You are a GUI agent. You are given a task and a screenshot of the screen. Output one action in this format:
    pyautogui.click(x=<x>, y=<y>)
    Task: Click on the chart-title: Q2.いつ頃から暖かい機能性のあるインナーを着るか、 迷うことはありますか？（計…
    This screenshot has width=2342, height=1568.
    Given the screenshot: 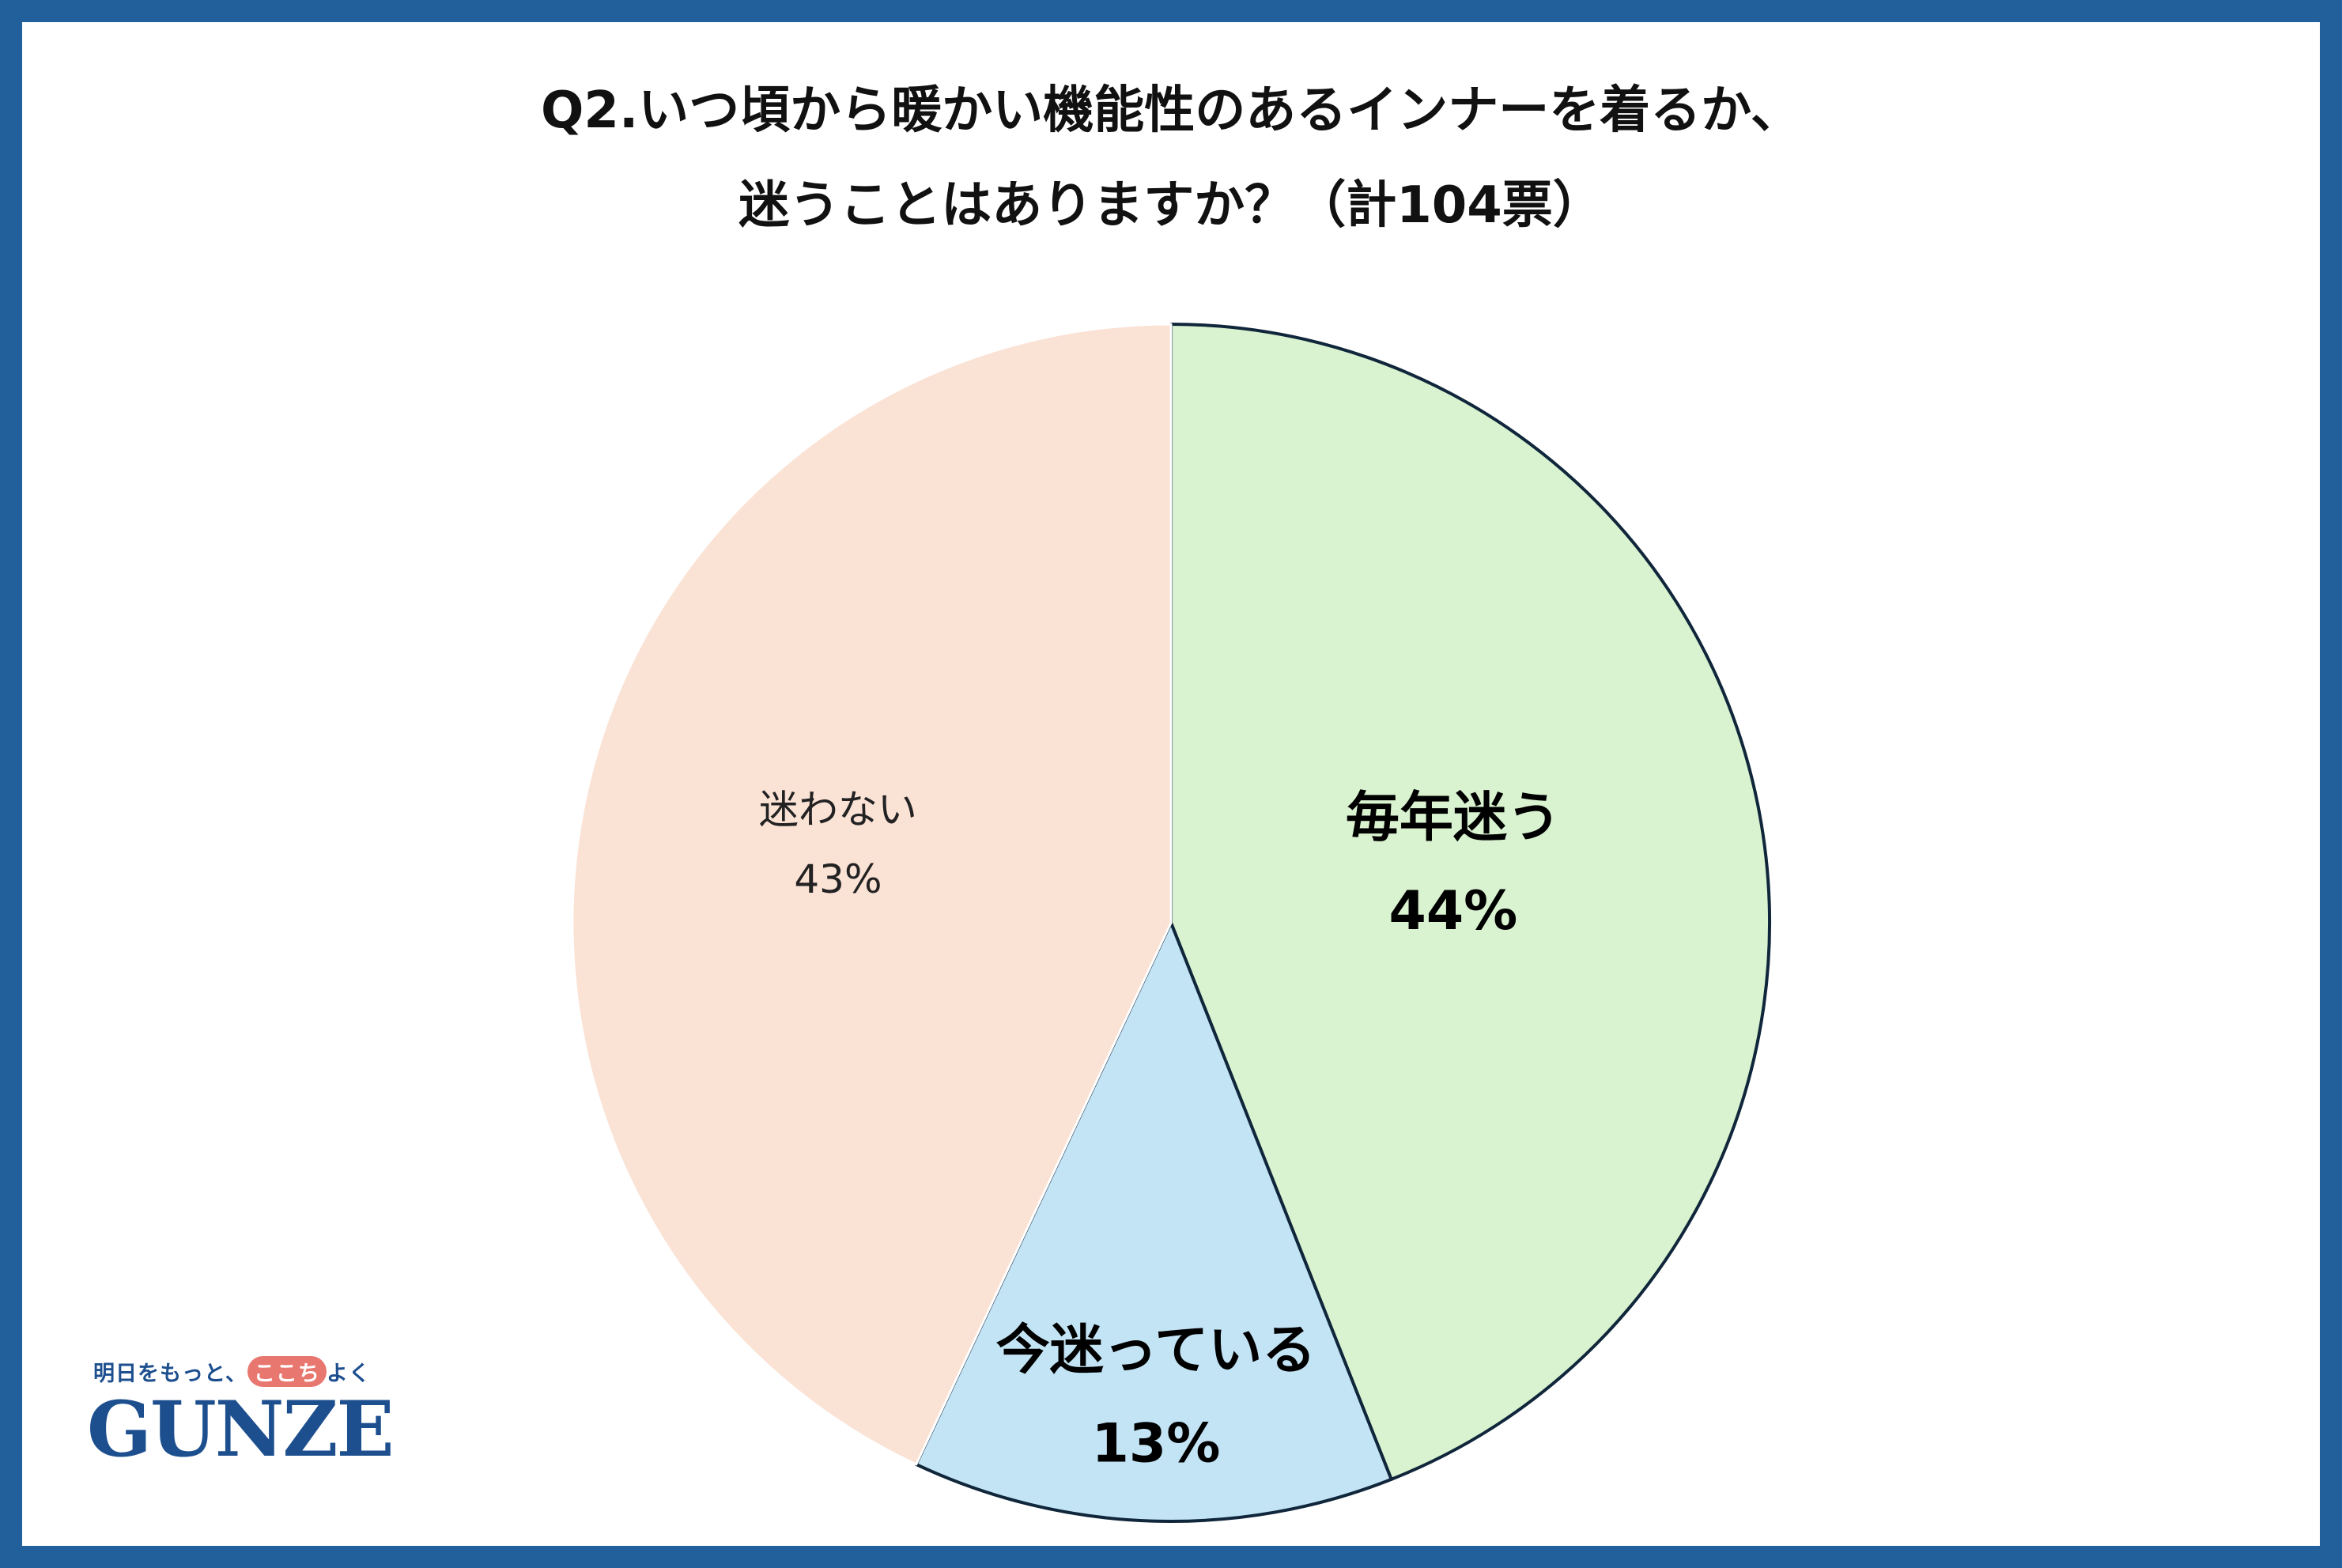 What is the action you would take?
    pyautogui.click(x=1171, y=158)
    